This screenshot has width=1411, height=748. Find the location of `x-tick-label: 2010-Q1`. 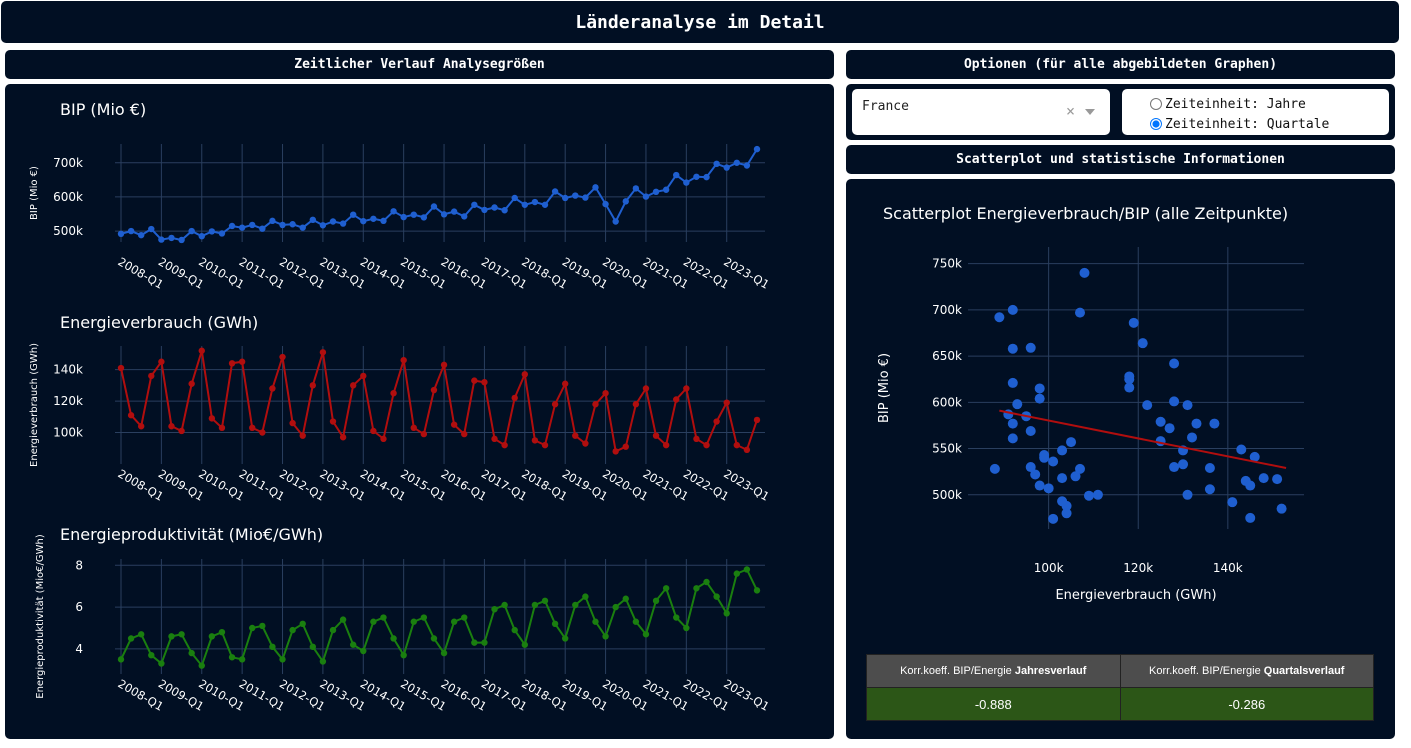

x-tick-label: 2010-Q1 is located at coordinates (221, 272).